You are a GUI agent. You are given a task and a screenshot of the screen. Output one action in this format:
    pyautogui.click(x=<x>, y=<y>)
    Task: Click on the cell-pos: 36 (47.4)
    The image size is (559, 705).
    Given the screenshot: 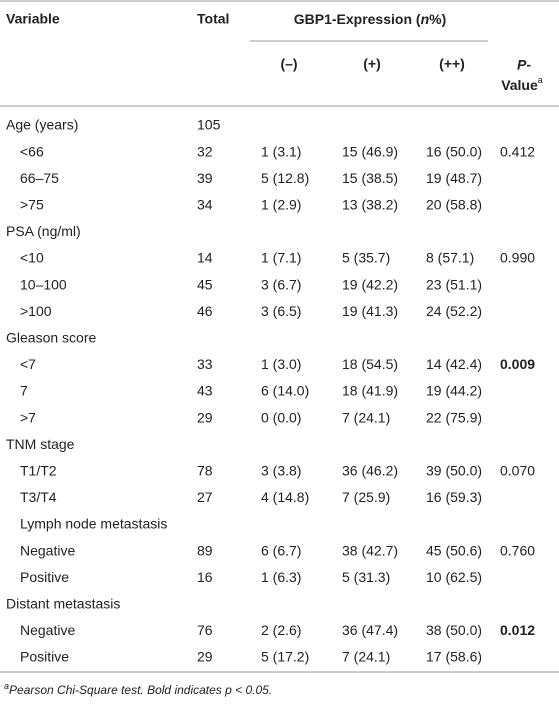 What is the action you would take?
    pyautogui.click(x=370, y=630)
    